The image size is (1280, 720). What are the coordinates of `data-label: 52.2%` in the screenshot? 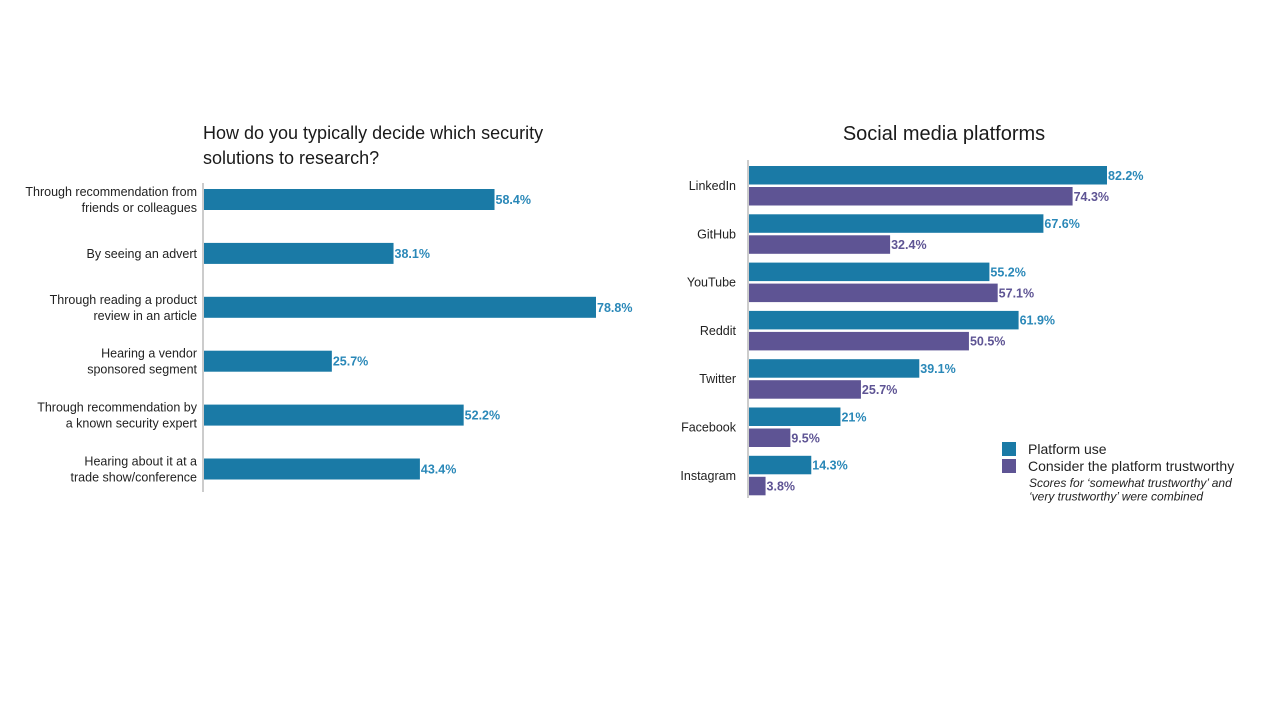 It's located at (482, 416).